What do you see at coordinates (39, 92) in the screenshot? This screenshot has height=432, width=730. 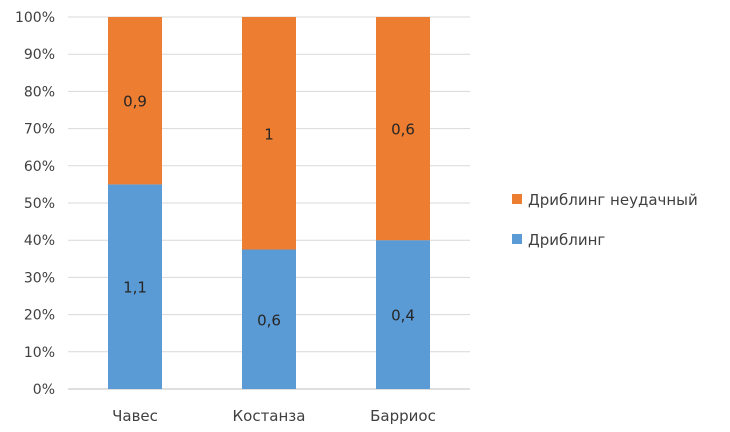 I see `y-tick-label: 80%` at bounding box center [39, 92].